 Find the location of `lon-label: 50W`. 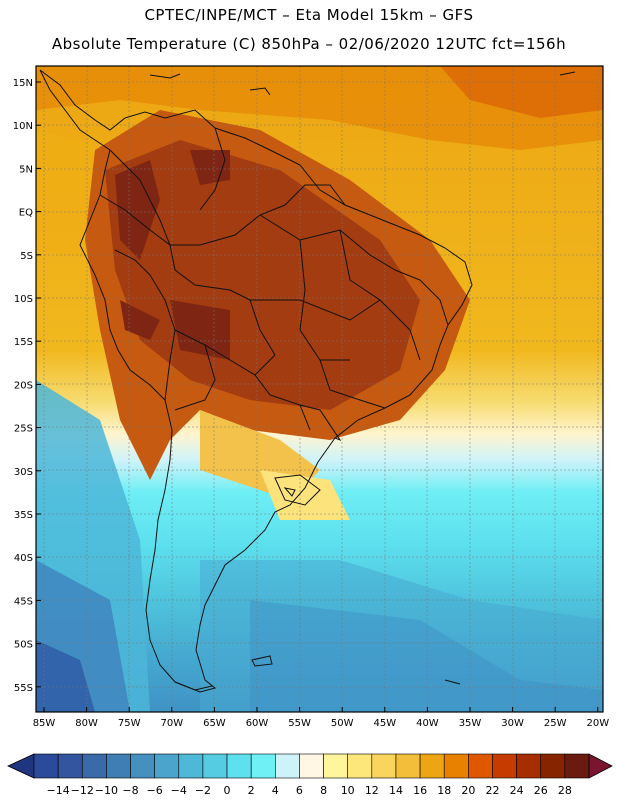

lon-label: 50W is located at coordinates (342, 723).